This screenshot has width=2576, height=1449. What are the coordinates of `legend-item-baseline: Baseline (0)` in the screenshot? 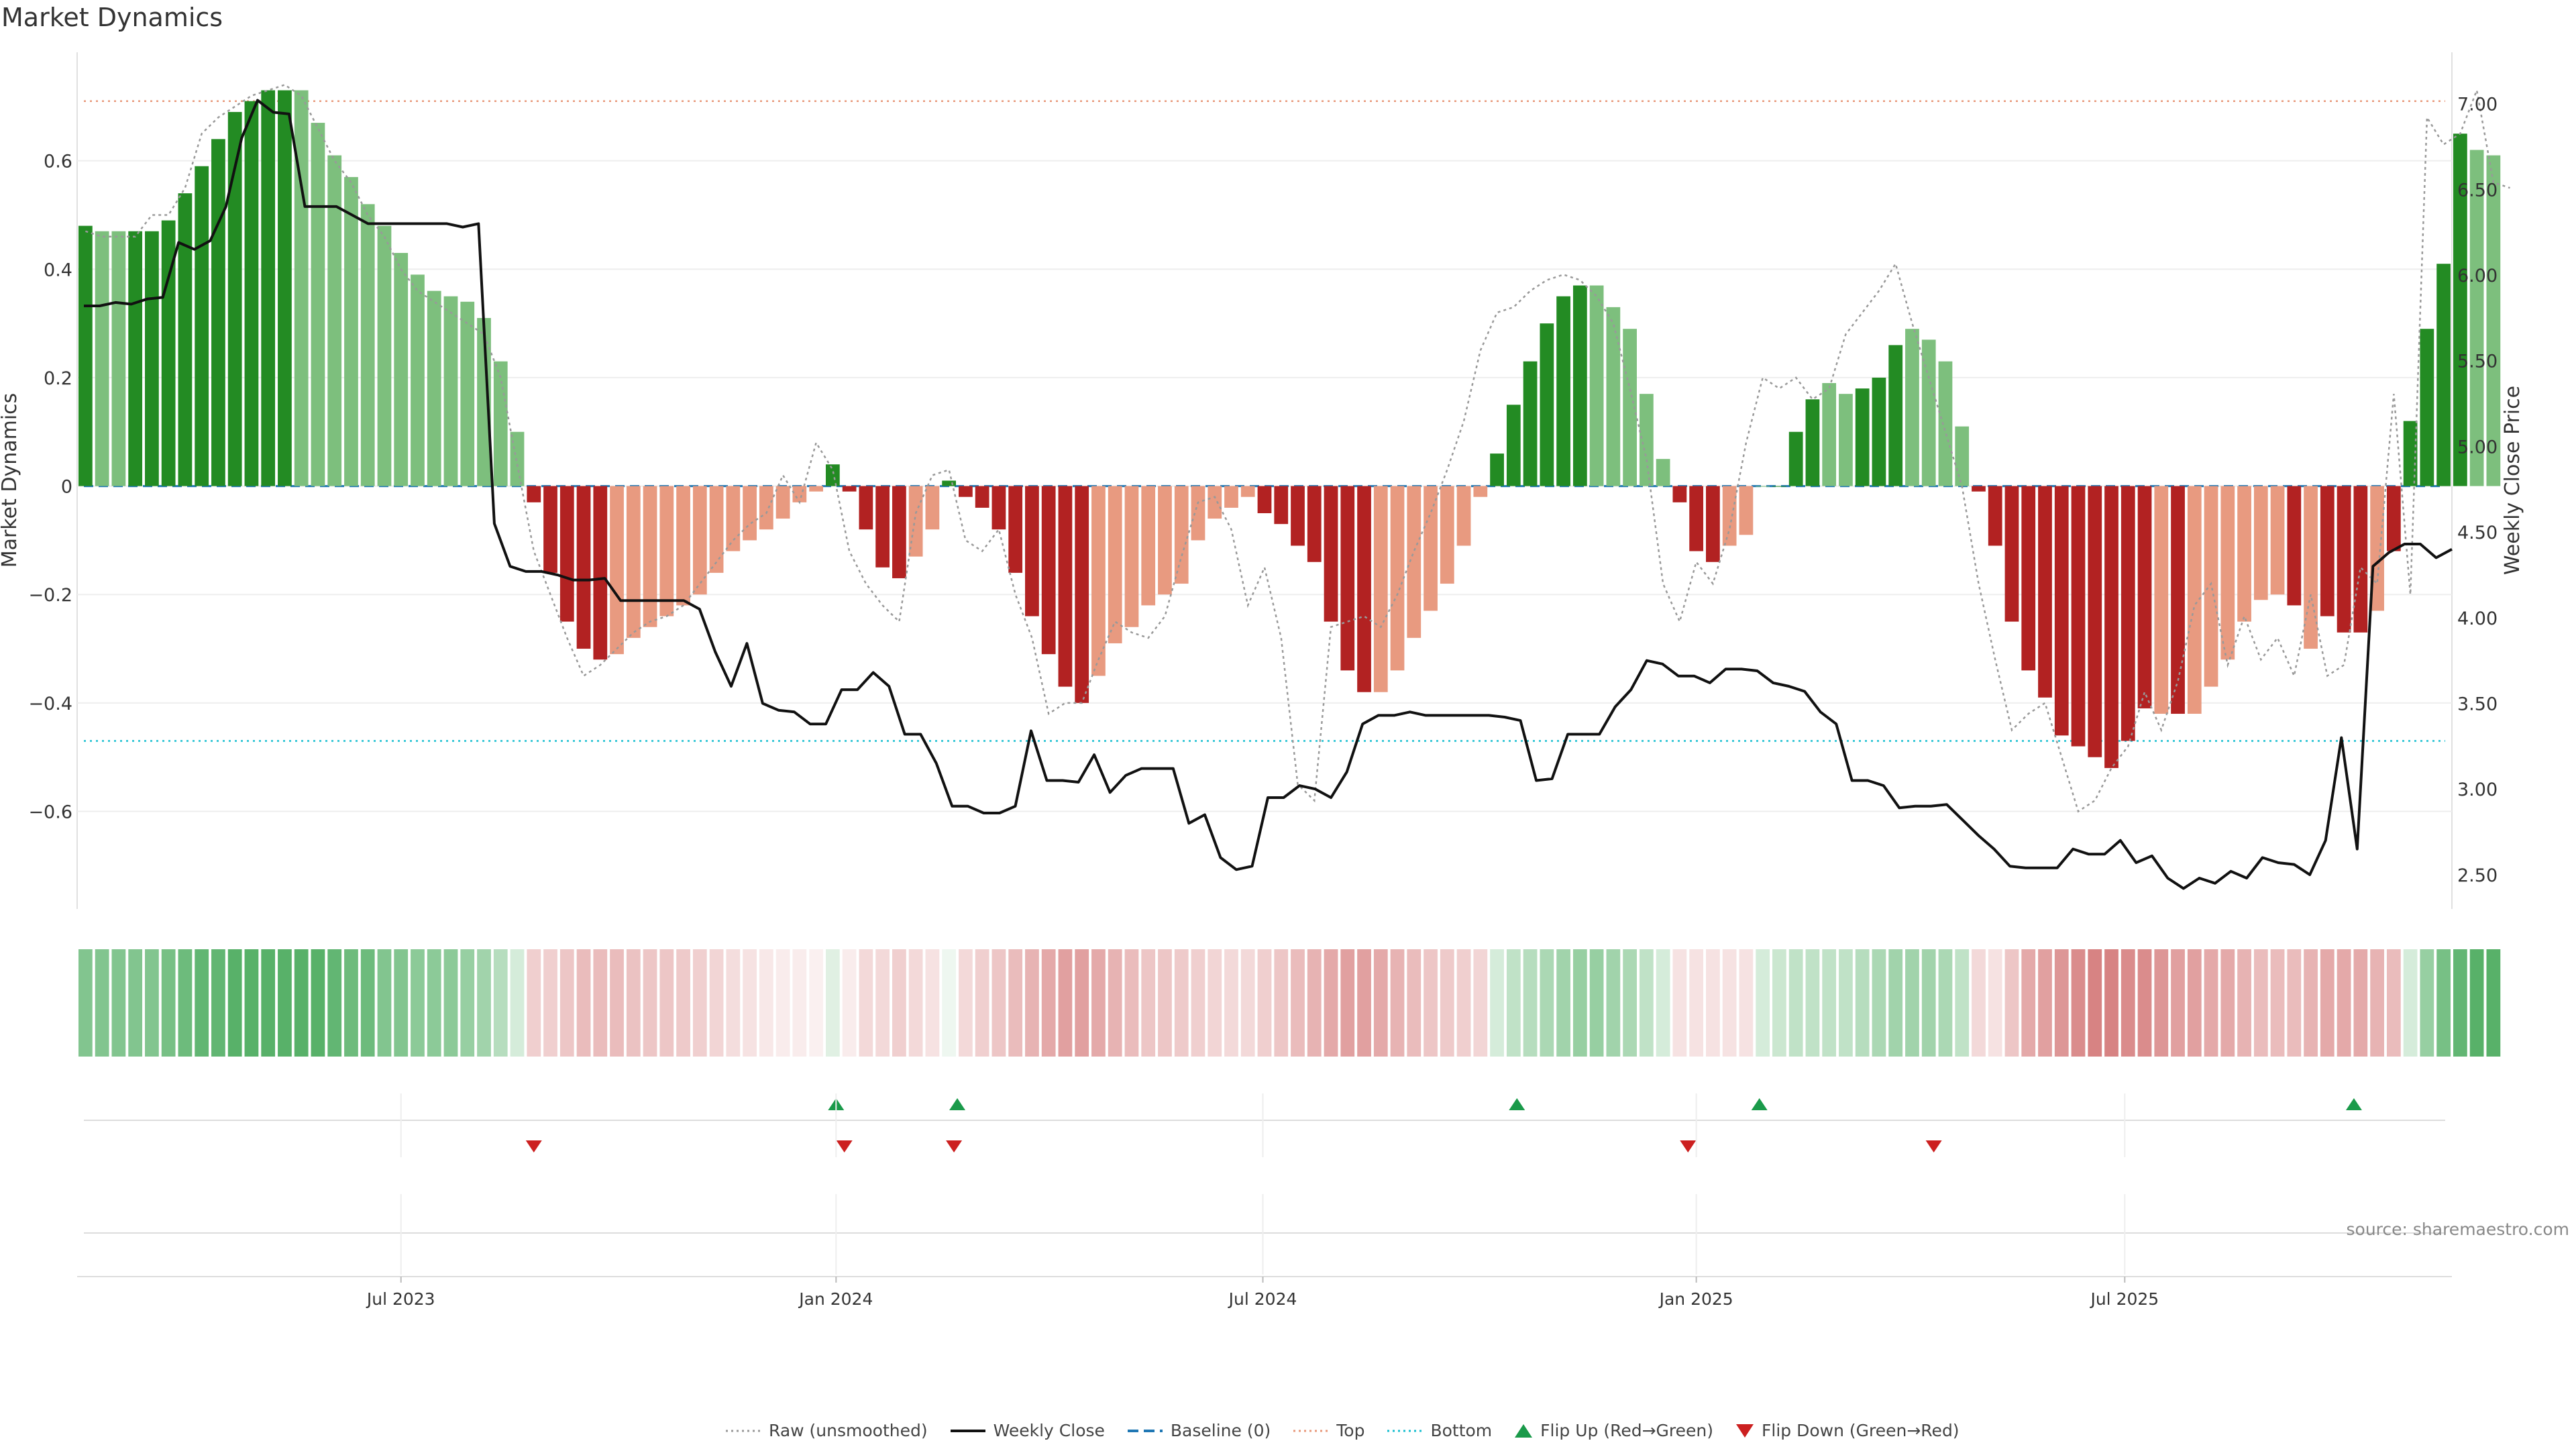 It's located at (1198, 1430).